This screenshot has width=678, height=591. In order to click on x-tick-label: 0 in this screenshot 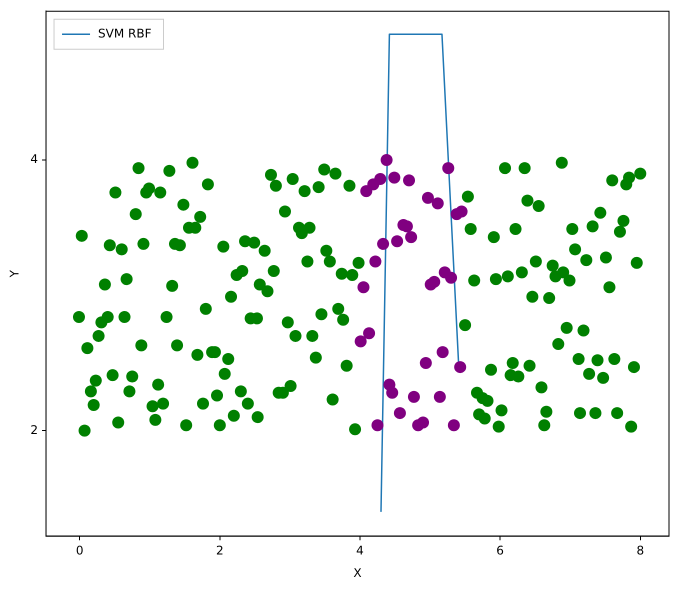, I will do `click(80, 551)`.